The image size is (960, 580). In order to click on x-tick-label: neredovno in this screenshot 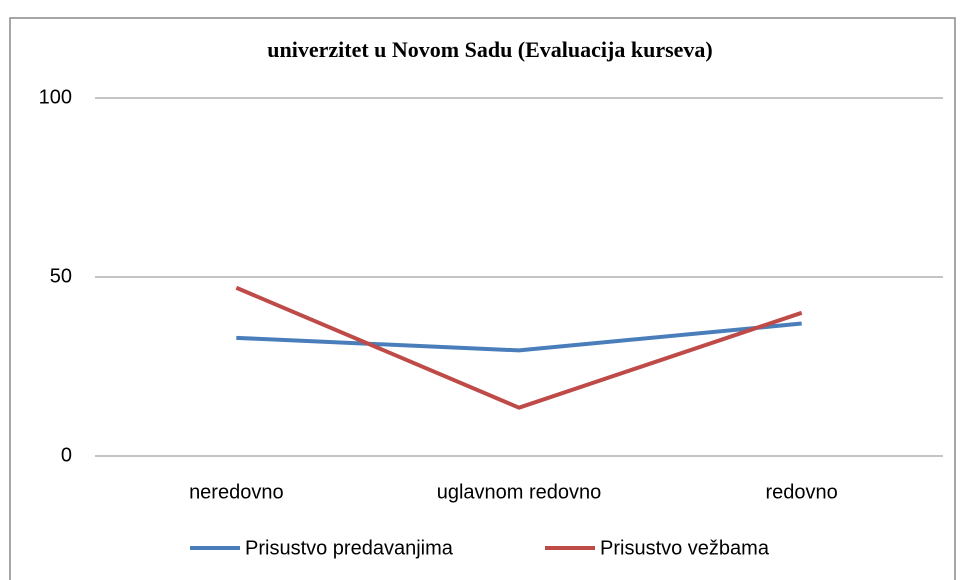, I will do `click(236, 492)`.